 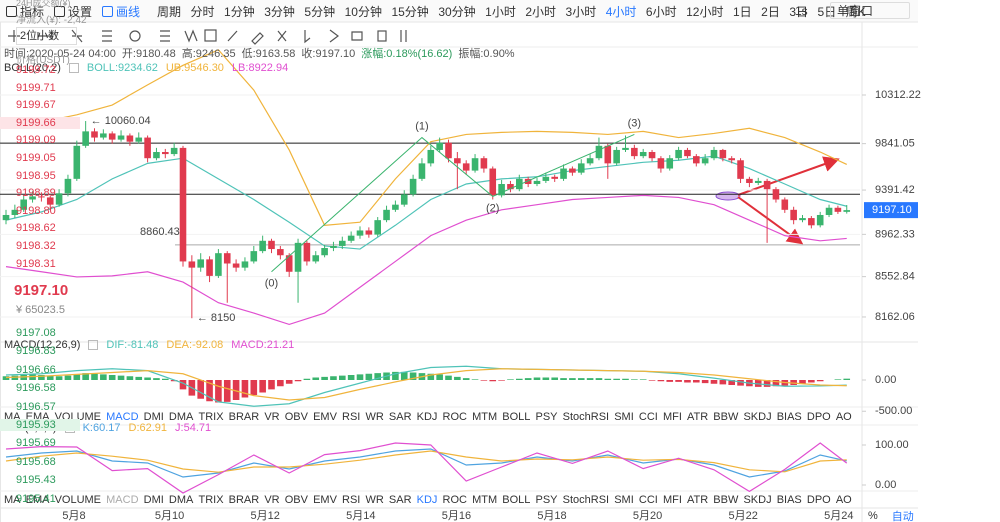 What do you see at coordinates (207, 37) in the screenshot?
I see `draw-tools` at bounding box center [207, 37].